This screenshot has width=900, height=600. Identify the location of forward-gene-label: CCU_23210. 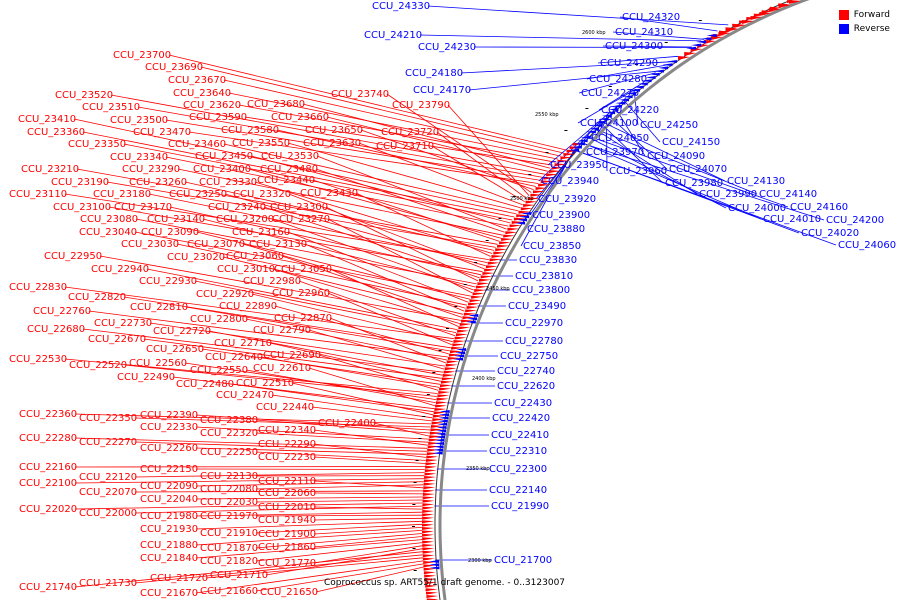
(50, 169).